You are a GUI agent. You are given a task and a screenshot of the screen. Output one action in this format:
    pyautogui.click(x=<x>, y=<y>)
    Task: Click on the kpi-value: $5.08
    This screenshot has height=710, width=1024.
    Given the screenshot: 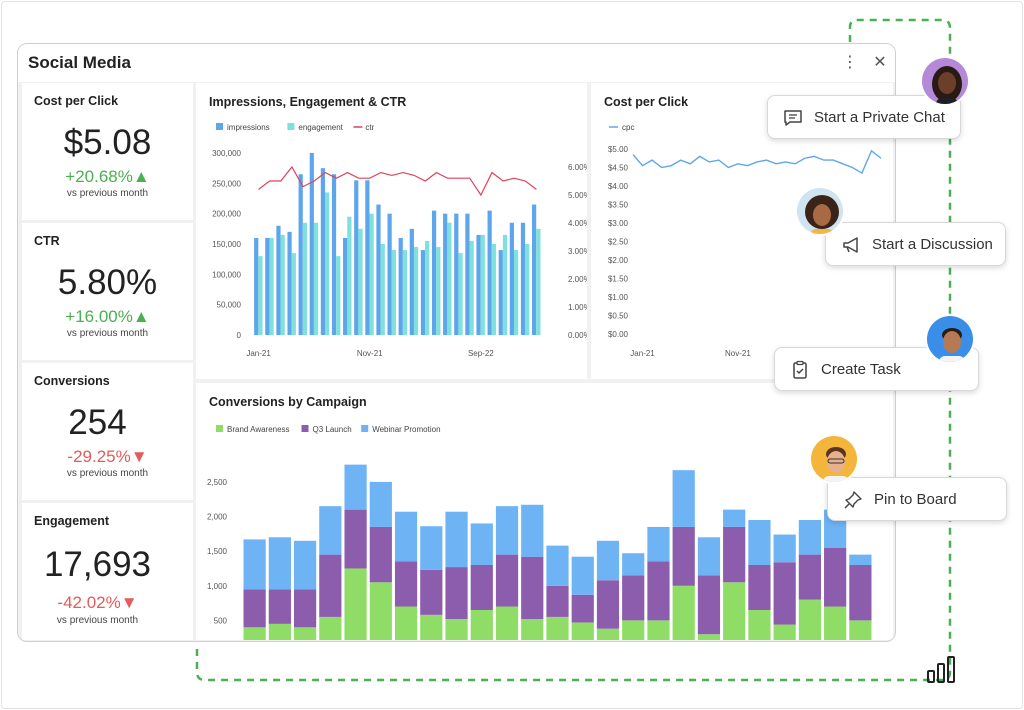 What is the action you would take?
    pyautogui.click(x=107, y=142)
    